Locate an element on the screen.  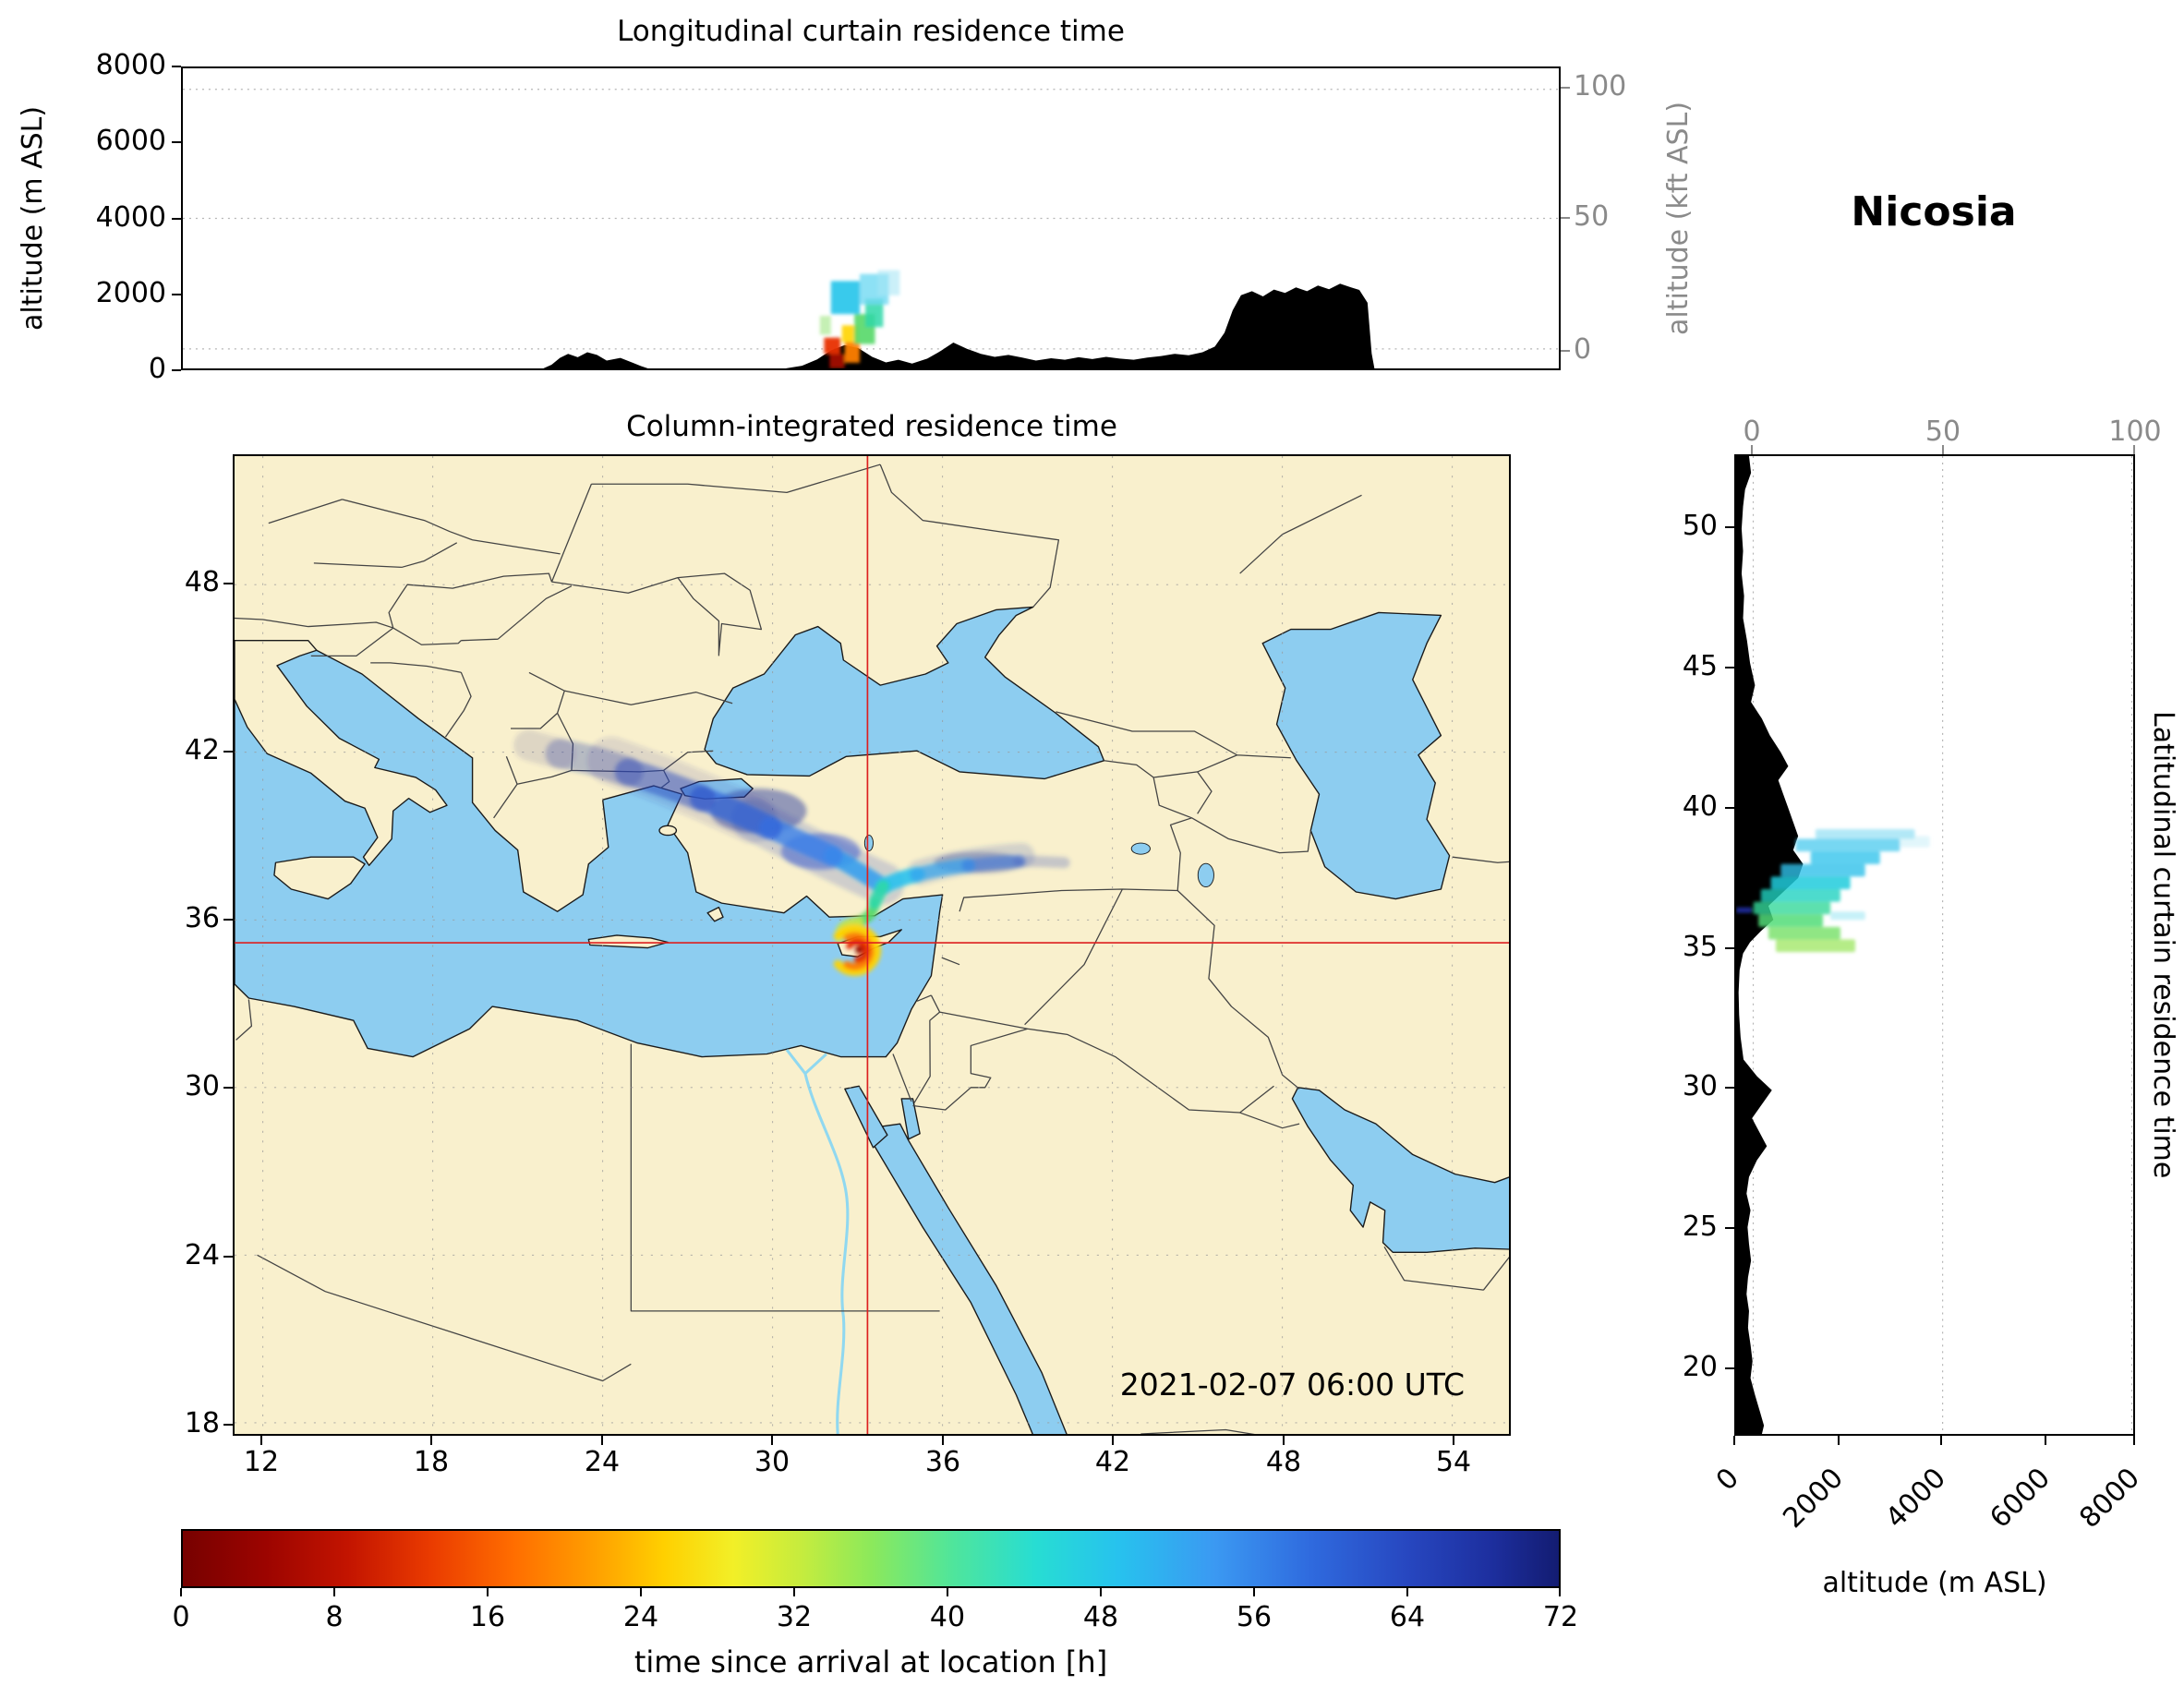
cbar-tick-label: 56 is located at coordinates (1254, 1617).